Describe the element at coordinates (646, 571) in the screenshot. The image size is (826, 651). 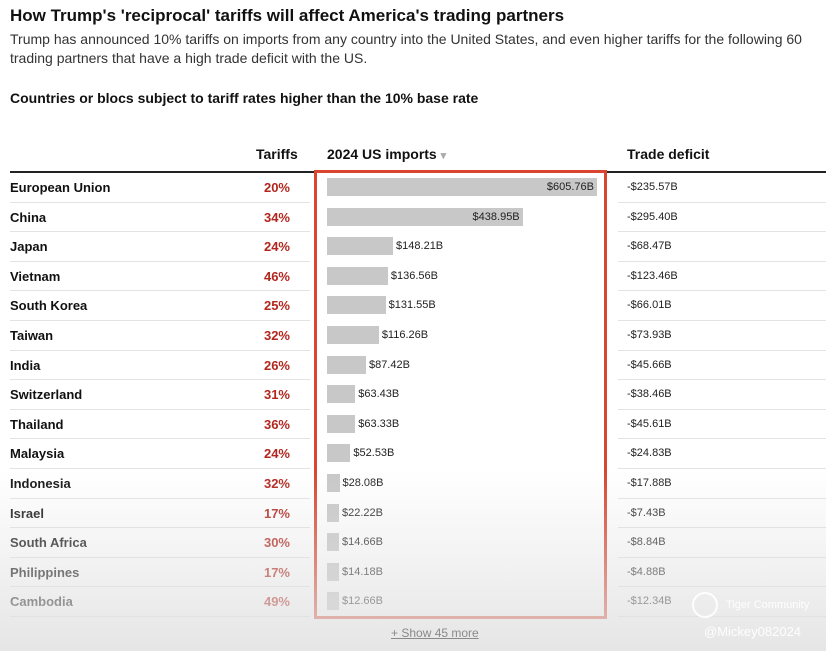
I see `trade-deficit-value: -$4.88B` at that location.